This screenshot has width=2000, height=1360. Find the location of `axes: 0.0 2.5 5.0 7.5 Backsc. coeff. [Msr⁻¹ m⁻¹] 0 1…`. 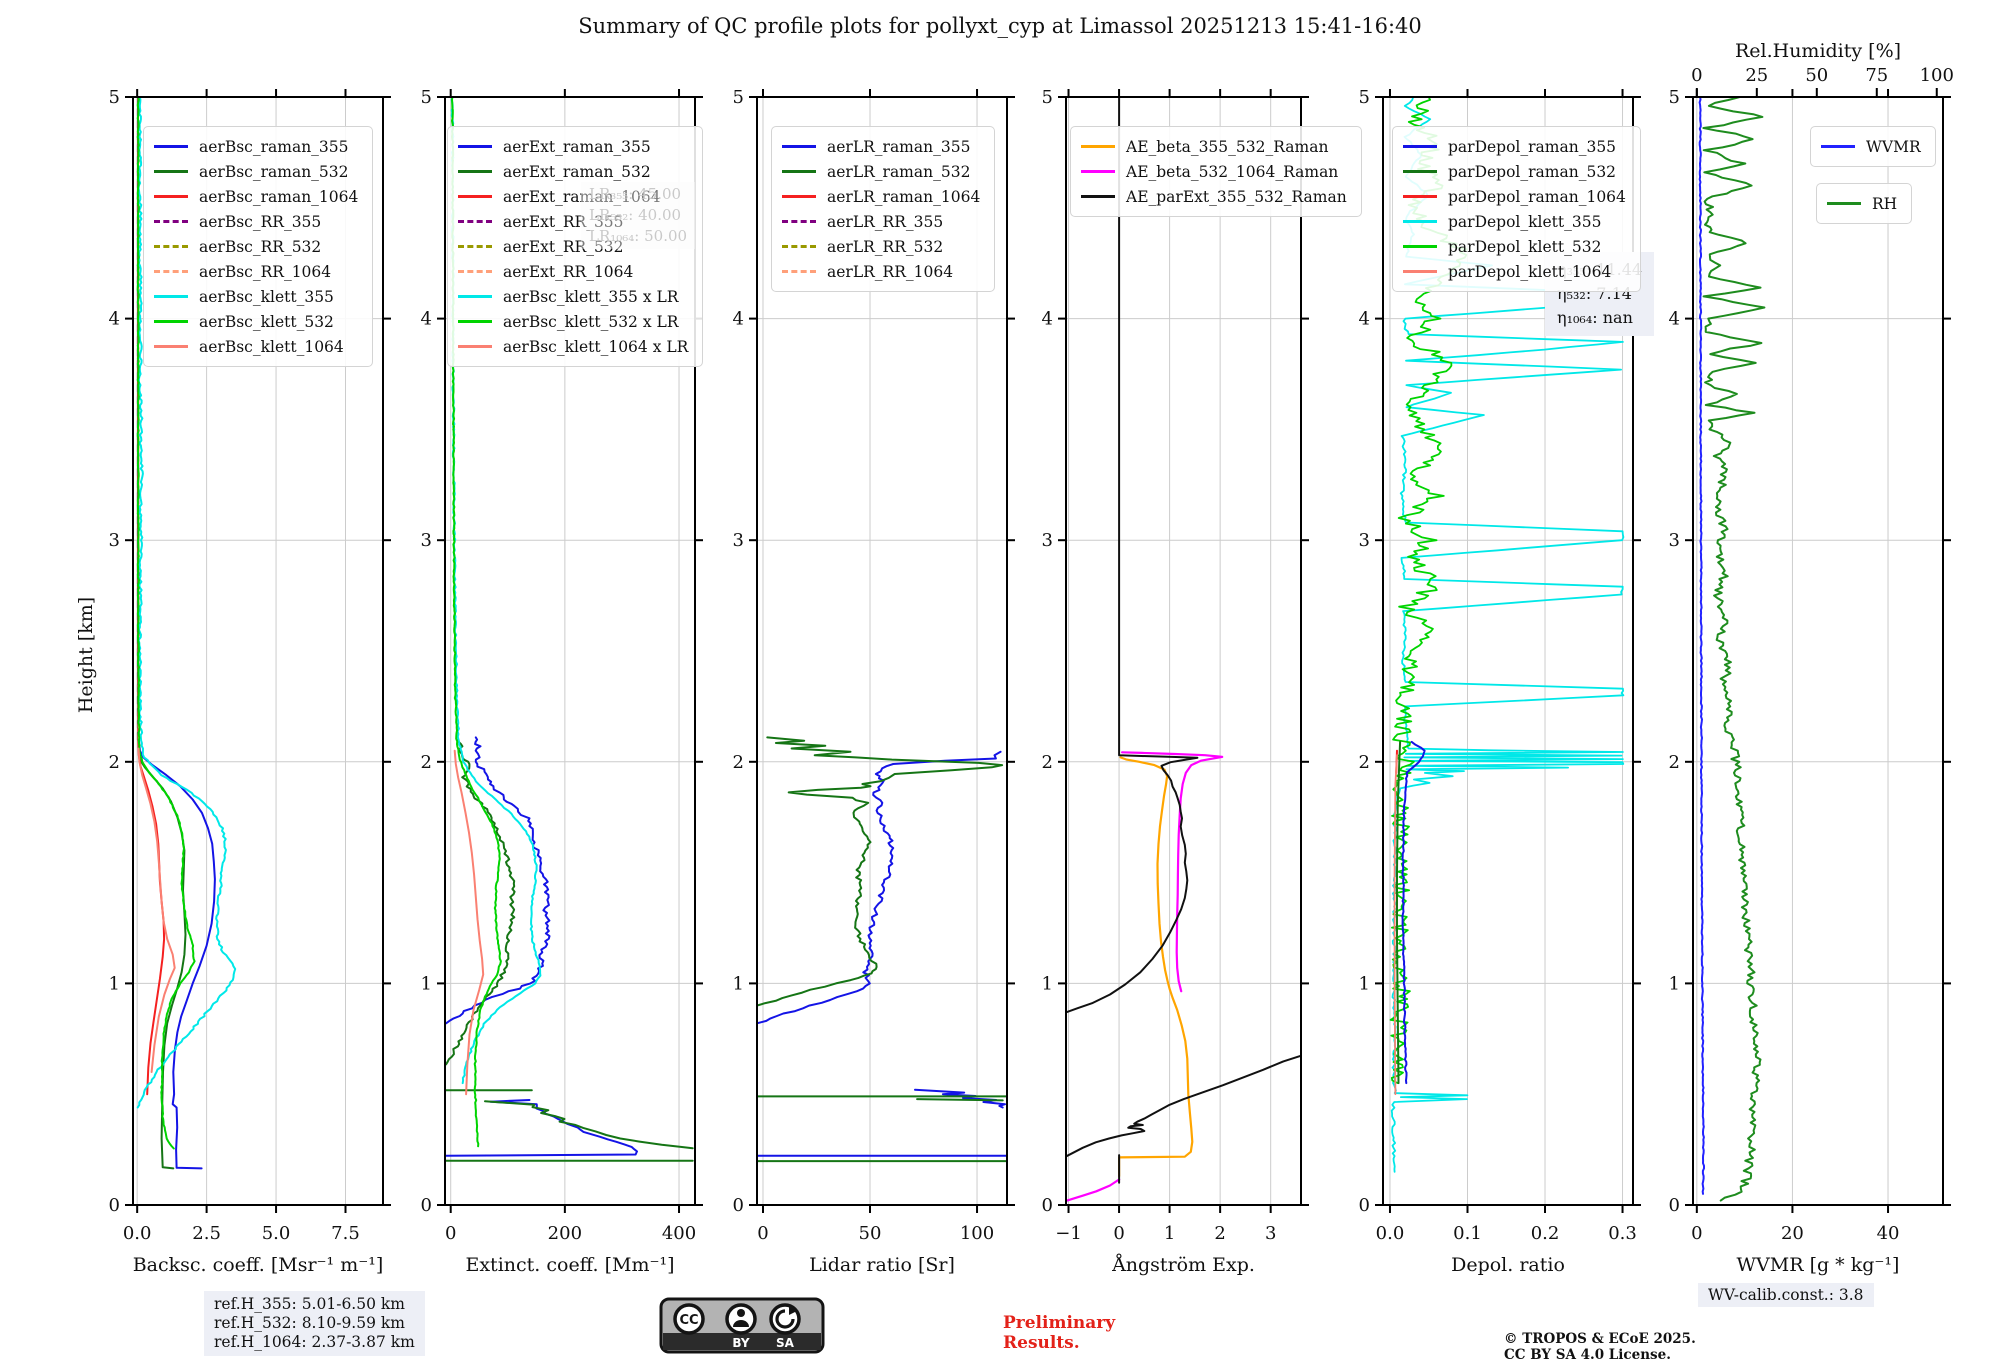

axes: 0.0 2.5 5.0 7.5 Backsc. coeff. [Msr⁻¹ m⁻¹] 0 1… is located at coordinates (250, 681).